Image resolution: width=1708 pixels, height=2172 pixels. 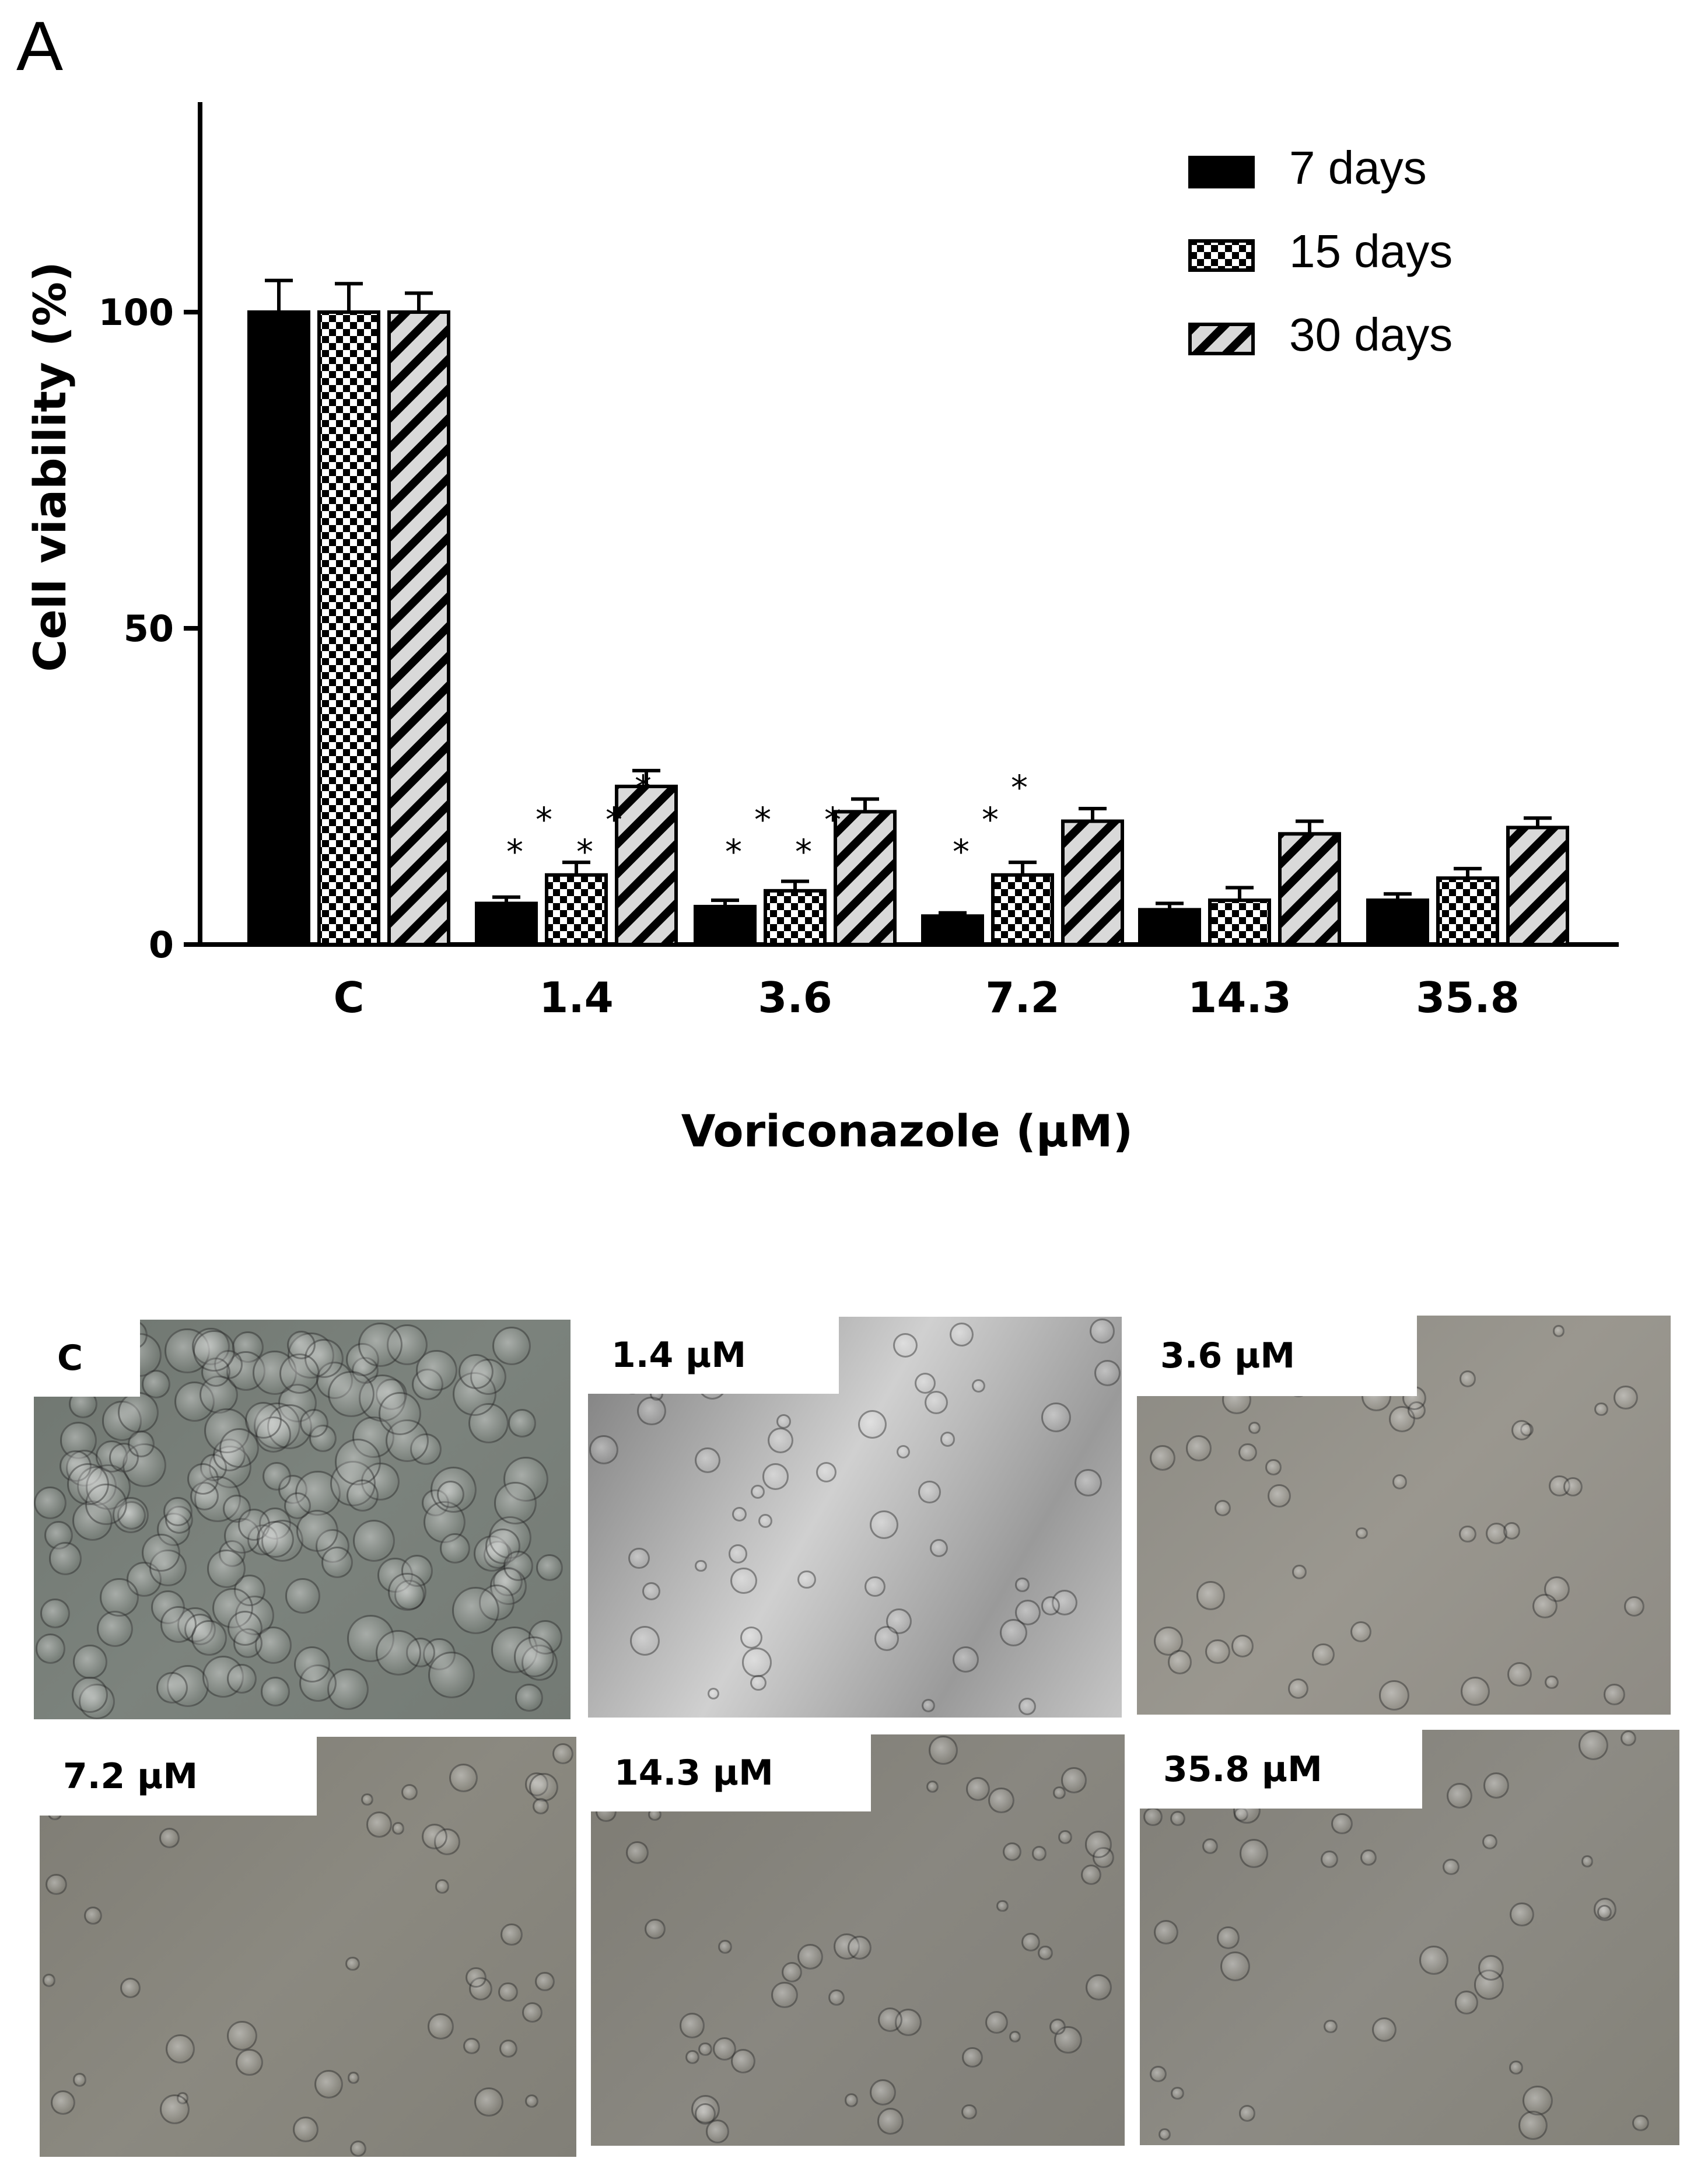 What do you see at coordinates (178, 1776) in the screenshot?
I see `micrograph-label: 7.2 µM` at bounding box center [178, 1776].